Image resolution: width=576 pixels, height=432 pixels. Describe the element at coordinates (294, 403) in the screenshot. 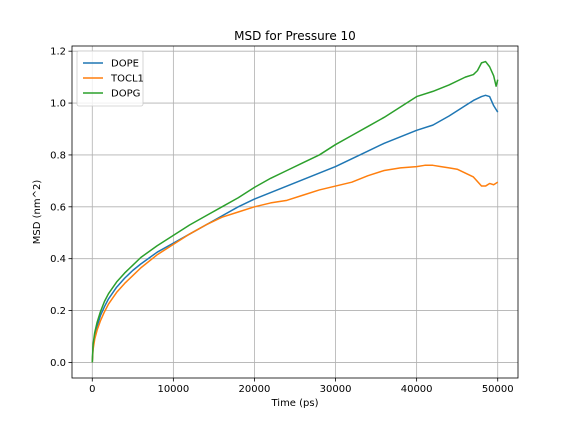

I see `x-axis-label: Time (ps)` at that location.